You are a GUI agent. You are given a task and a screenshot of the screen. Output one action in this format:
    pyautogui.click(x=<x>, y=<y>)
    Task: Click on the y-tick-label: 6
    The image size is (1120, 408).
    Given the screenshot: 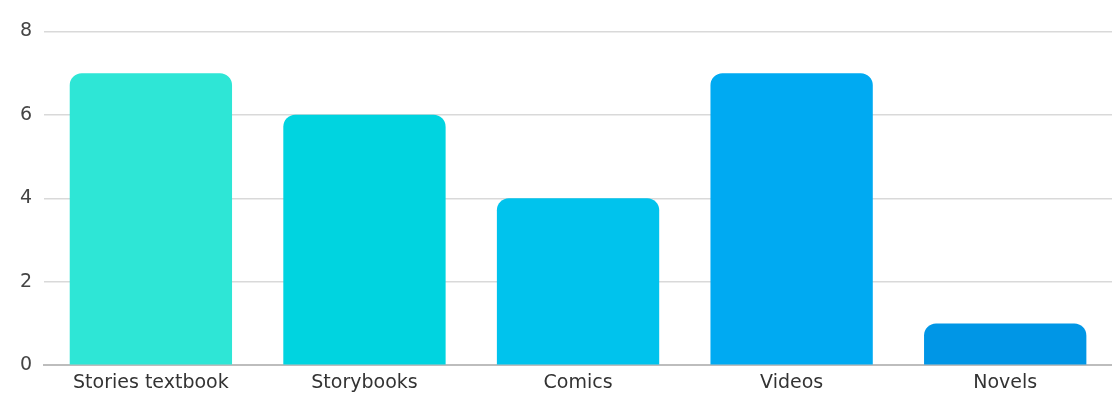 What is the action you would take?
    pyautogui.click(x=26, y=112)
    